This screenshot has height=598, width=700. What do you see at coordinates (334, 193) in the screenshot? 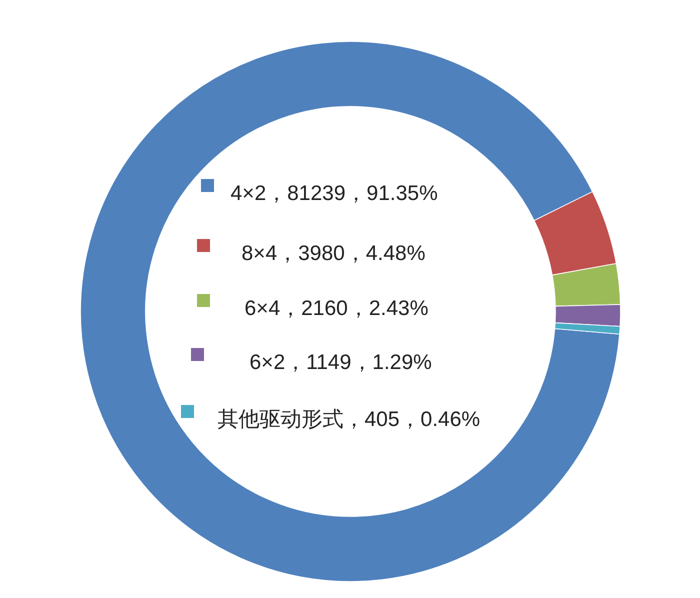
I see `legend-label: 4×2，81239，91.35%` at bounding box center [334, 193].